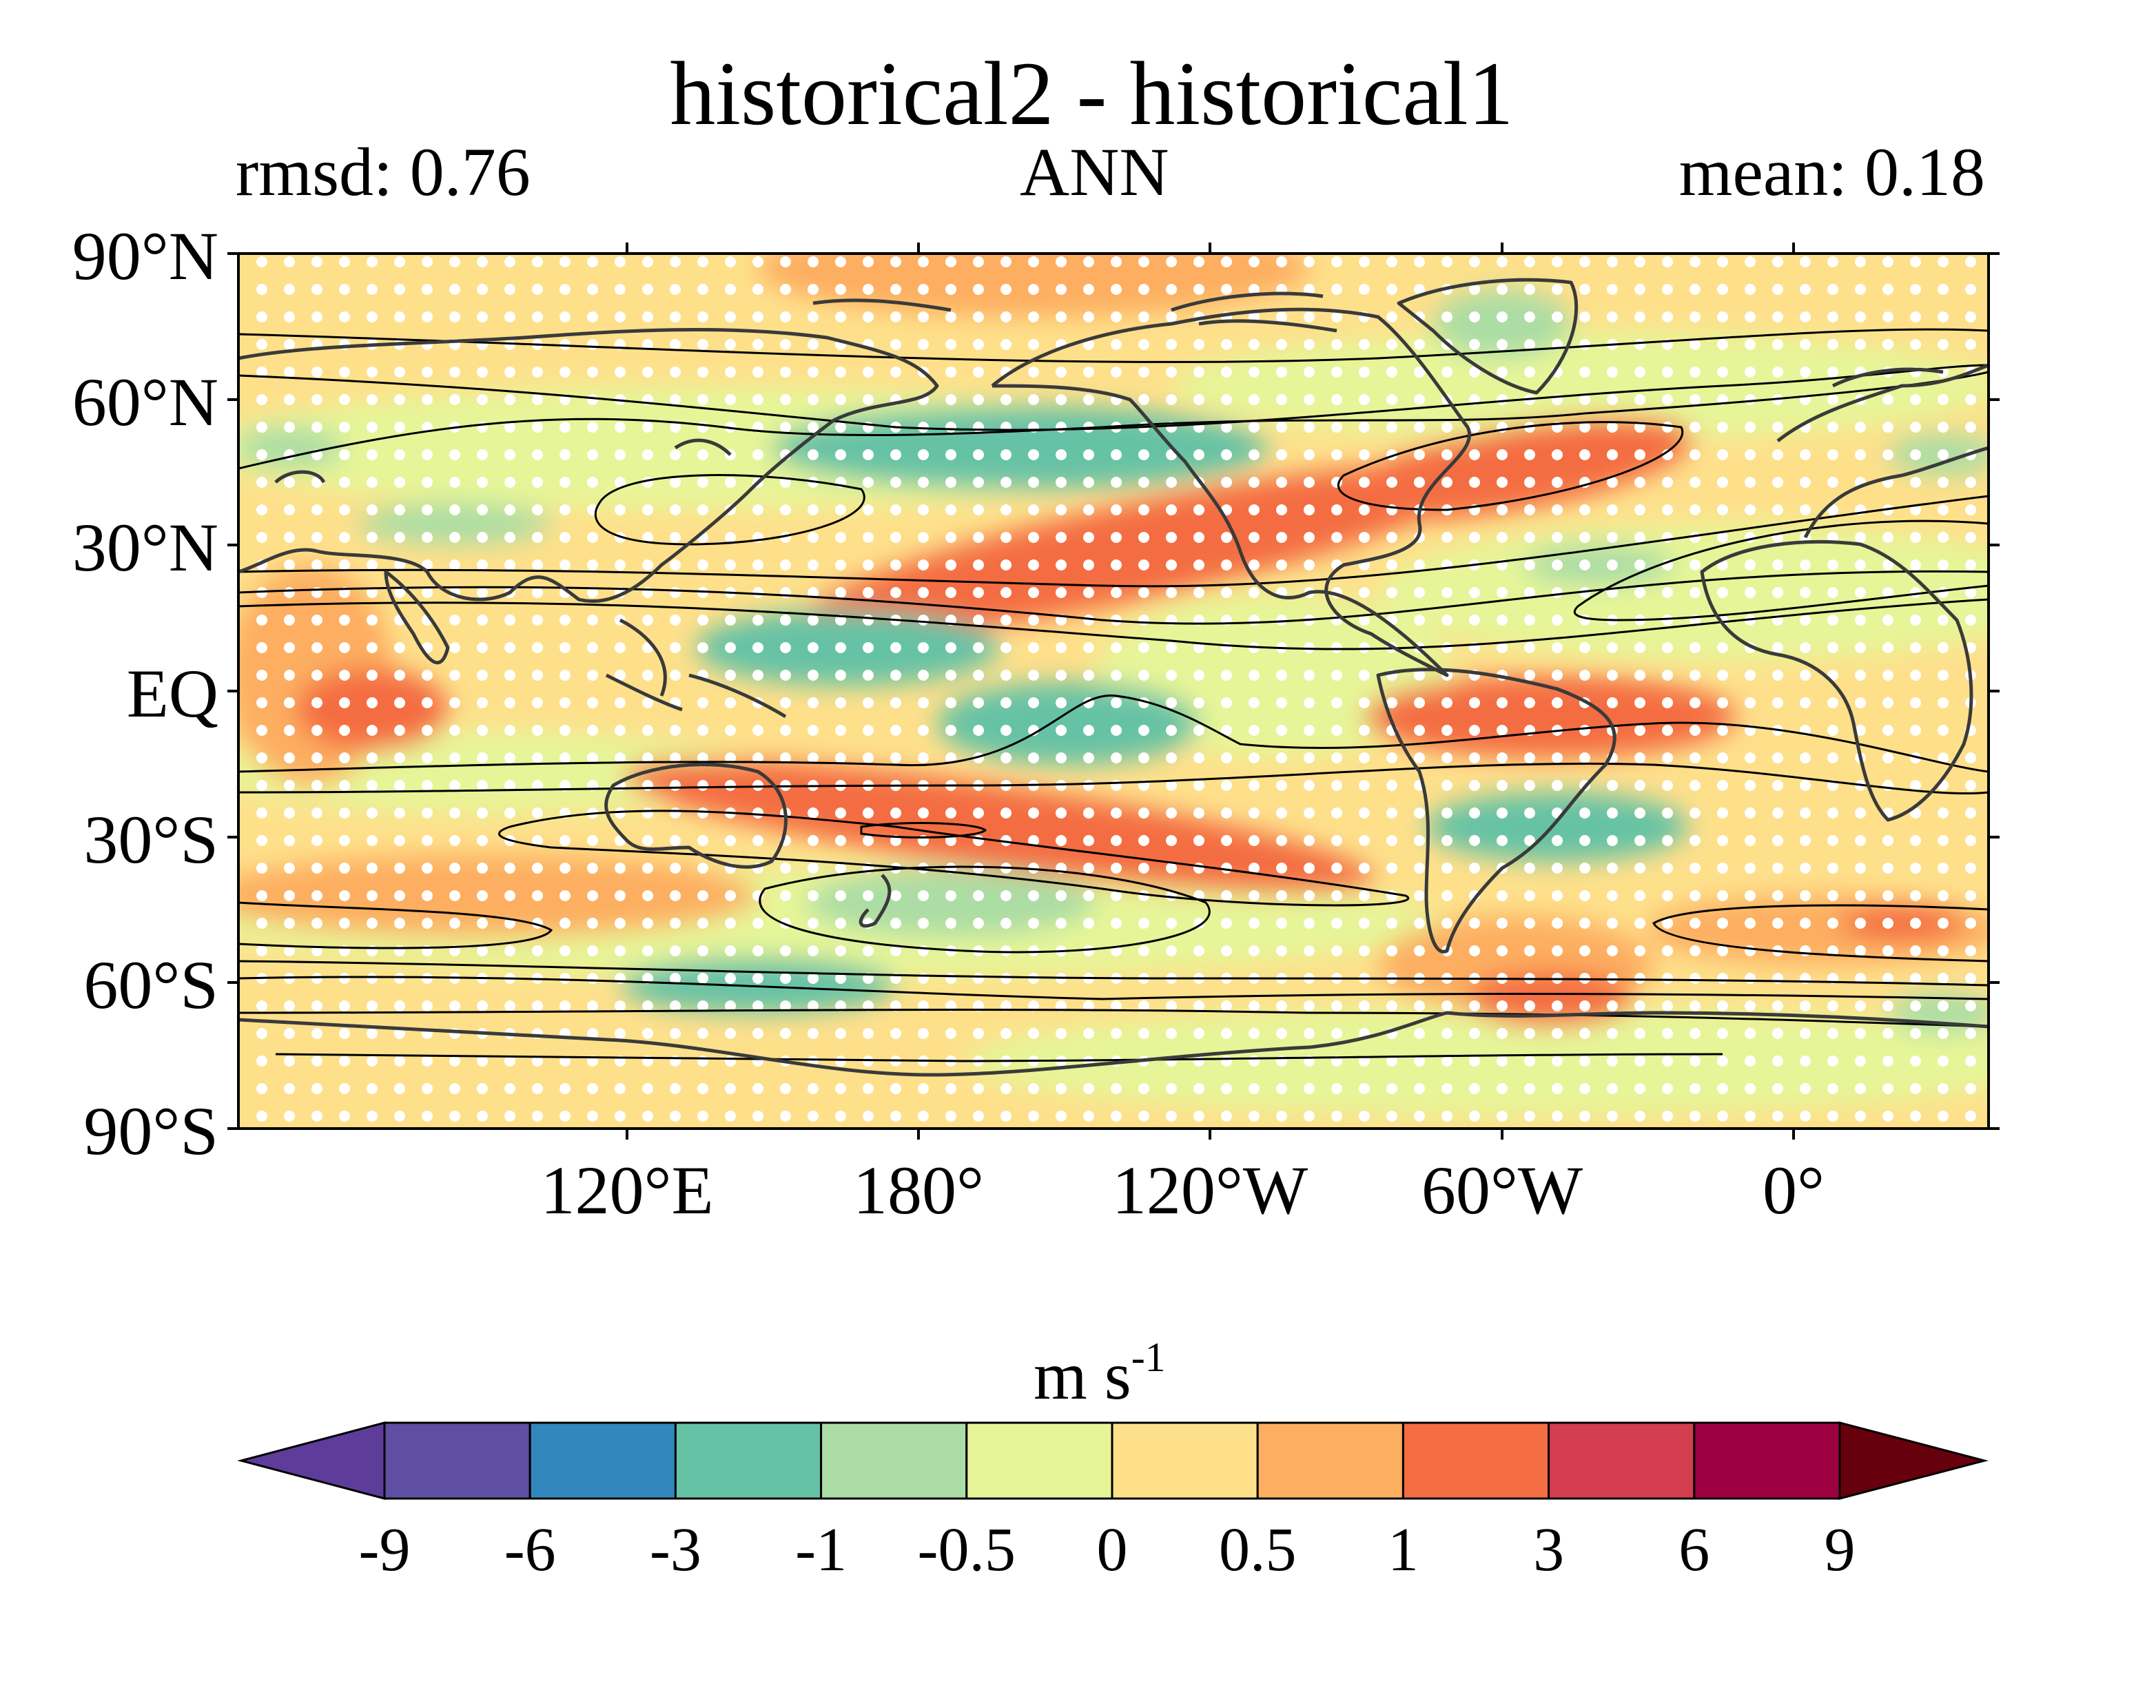  Describe the element at coordinates (1092, 94) in the screenshot. I see `figure-title: historical2 - historical1` at that location.